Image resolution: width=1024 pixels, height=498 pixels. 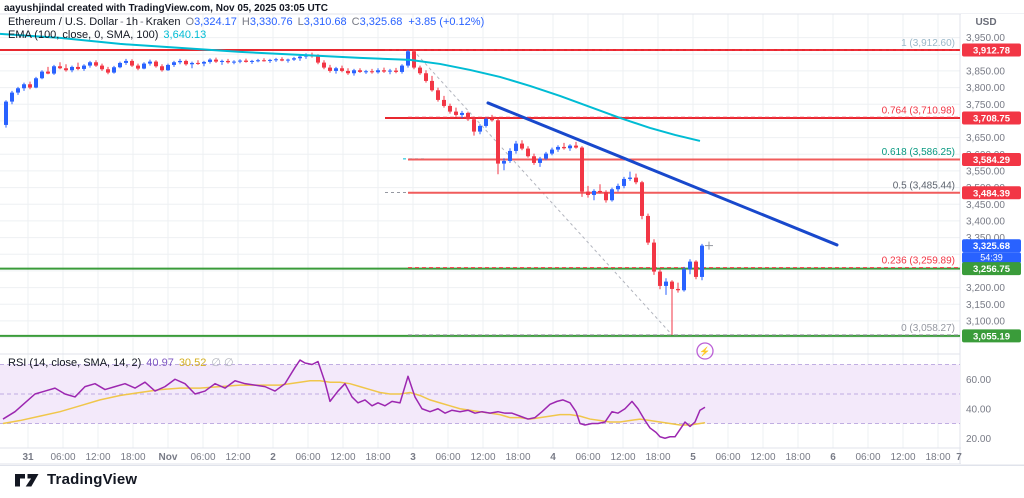 What do you see at coordinates (131, 22) in the screenshot?
I see `interval-label: 1h` at bounding box center [131, 22].